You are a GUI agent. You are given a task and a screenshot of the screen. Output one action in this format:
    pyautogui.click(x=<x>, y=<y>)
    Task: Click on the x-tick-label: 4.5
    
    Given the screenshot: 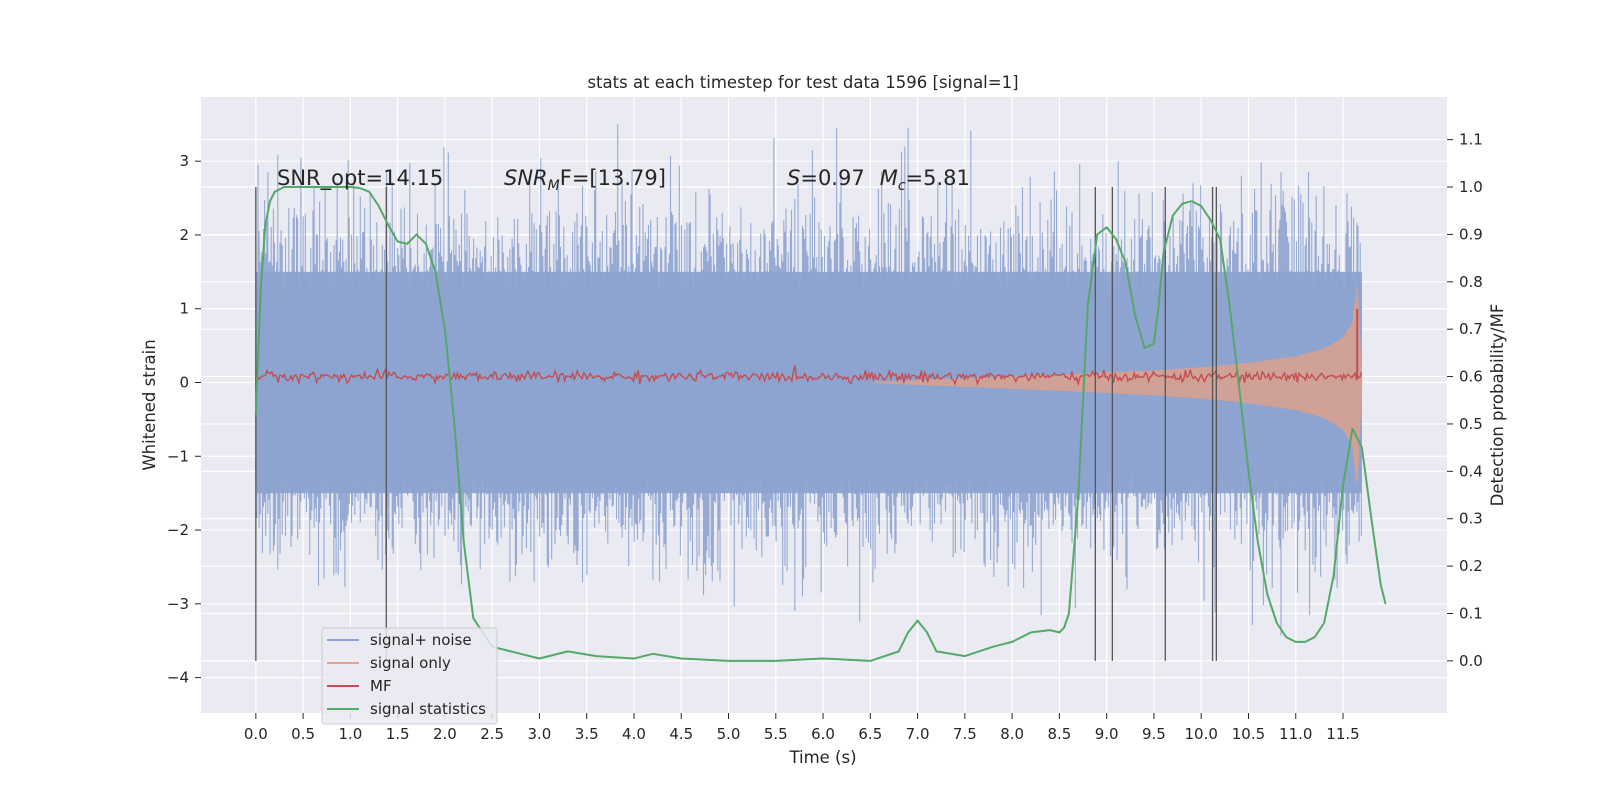 What is the action you would take?
    pyautogui.click(x=681, y=734)
    